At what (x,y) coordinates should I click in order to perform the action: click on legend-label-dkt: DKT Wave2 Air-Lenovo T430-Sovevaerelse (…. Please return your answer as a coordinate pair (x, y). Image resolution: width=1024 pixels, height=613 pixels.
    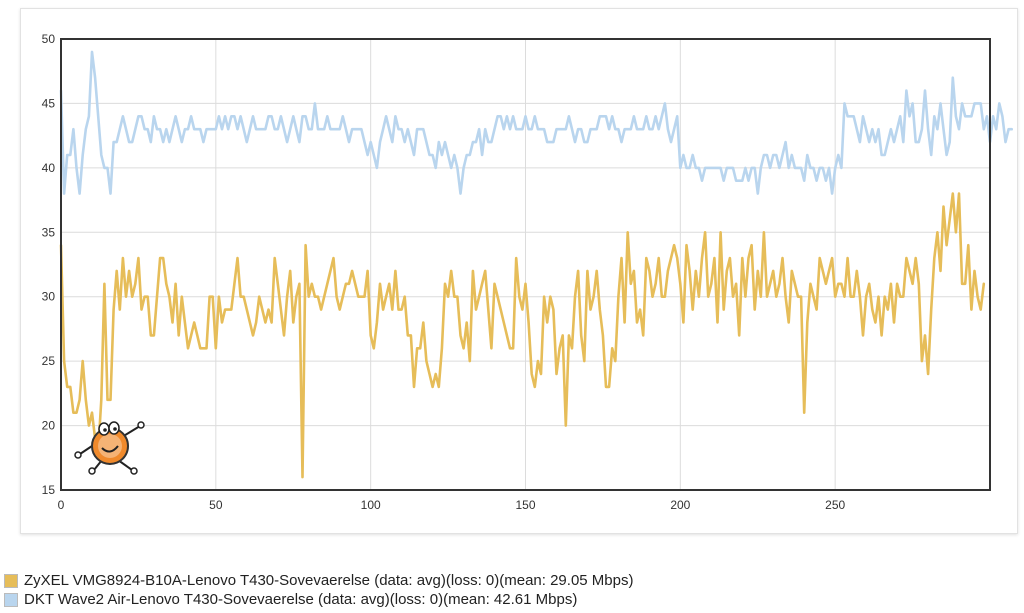
    Looking at the image, I should click on (301, 599).